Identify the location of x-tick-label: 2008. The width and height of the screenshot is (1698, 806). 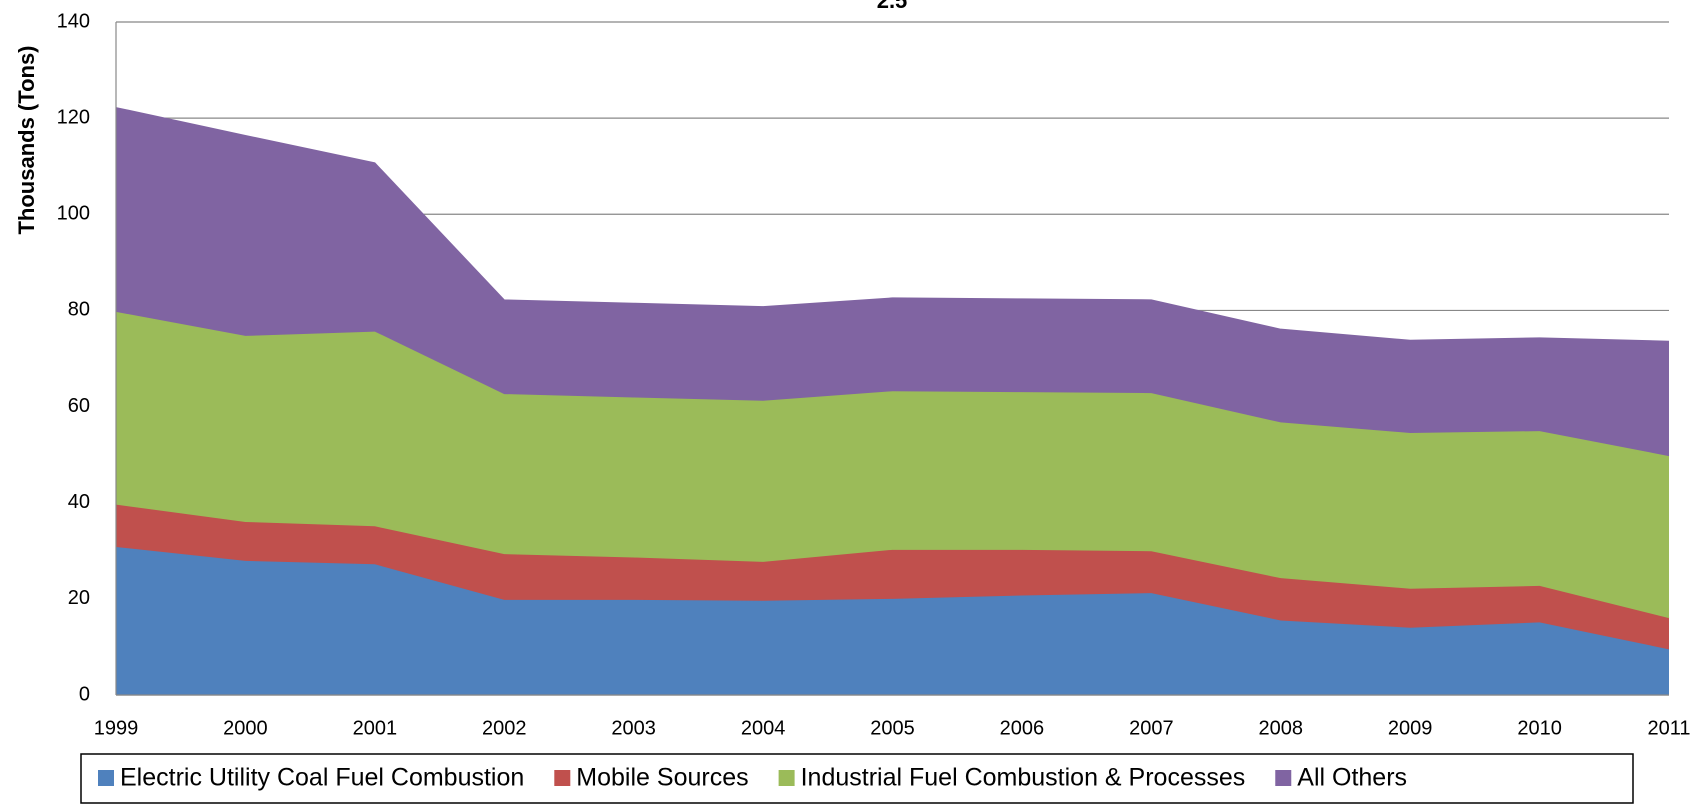
(1281, 728).